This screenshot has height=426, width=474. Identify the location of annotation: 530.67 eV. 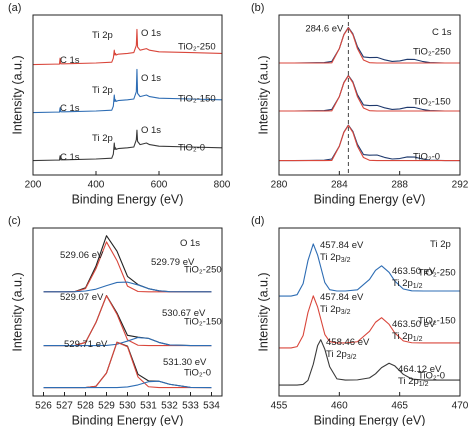
(184, 313).